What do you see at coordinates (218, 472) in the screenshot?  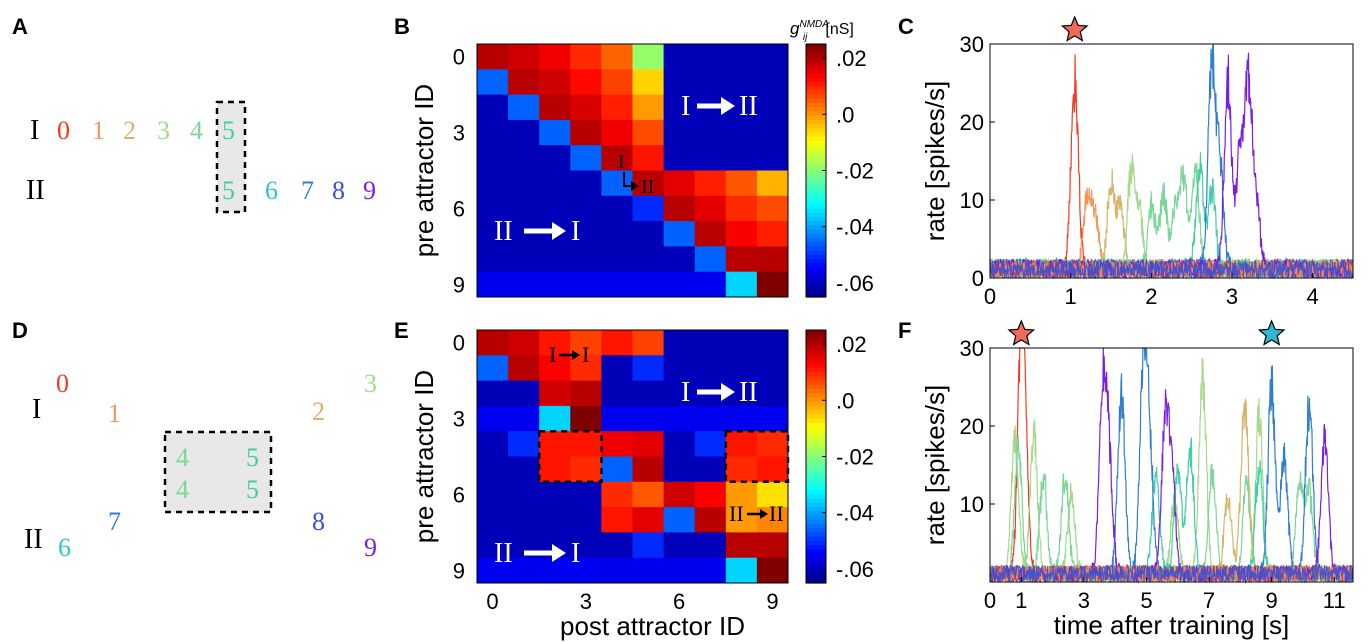 I see `shared-attractors-box` at bounding box center [218, 472].